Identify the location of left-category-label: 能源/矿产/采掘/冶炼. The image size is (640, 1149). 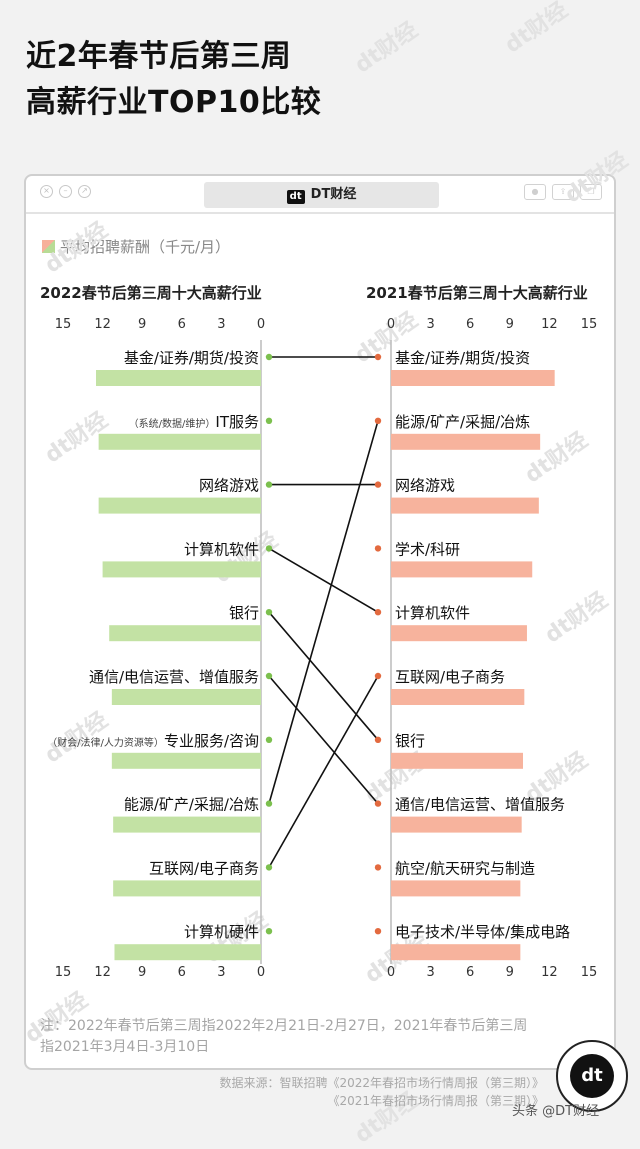
(191, 805).